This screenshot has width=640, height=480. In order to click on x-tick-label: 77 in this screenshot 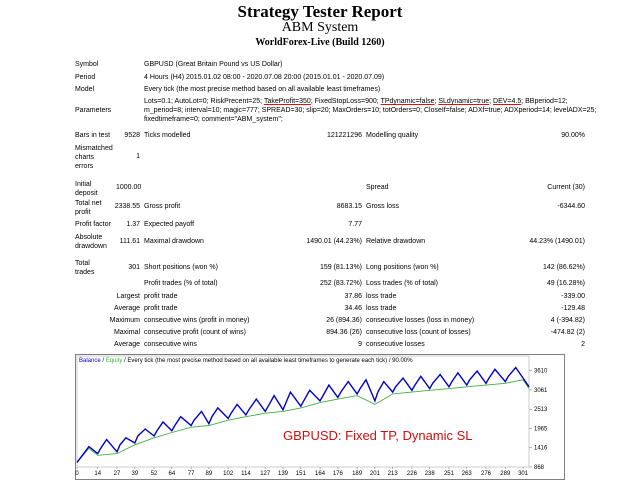, I will do `click(191, 474)`.